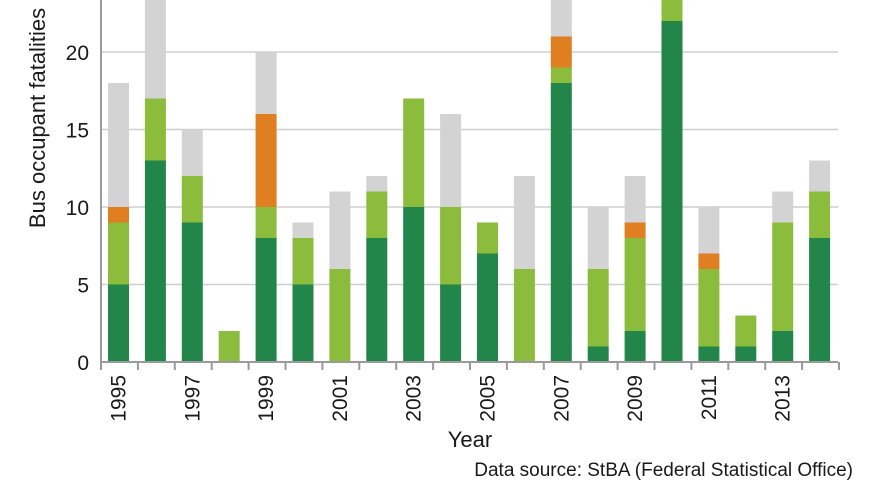 Image resolution: width=870 pixels, height=490 pixels. I want to click on x-tick-label: 2009, so click(635, 398).